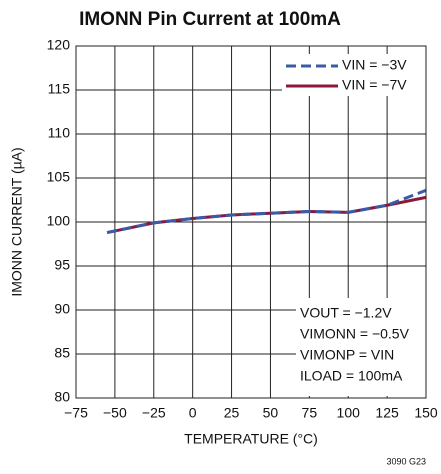 This screenshot has width=441, height=474. I want to click on x-tick-label: 100, so click(349, 413).